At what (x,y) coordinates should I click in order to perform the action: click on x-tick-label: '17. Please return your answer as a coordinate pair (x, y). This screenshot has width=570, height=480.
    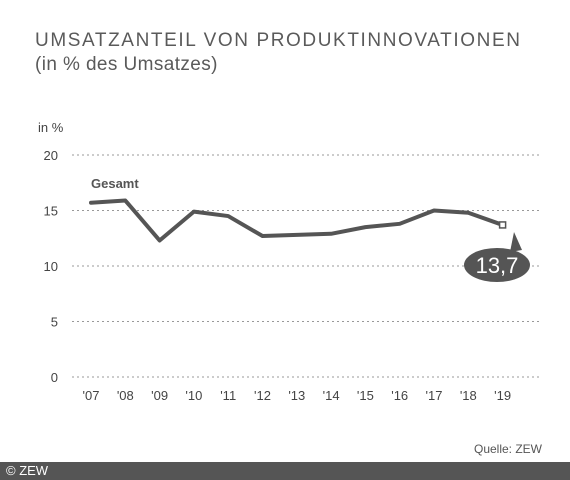
    Looking at the image, I should click on (434, 395).